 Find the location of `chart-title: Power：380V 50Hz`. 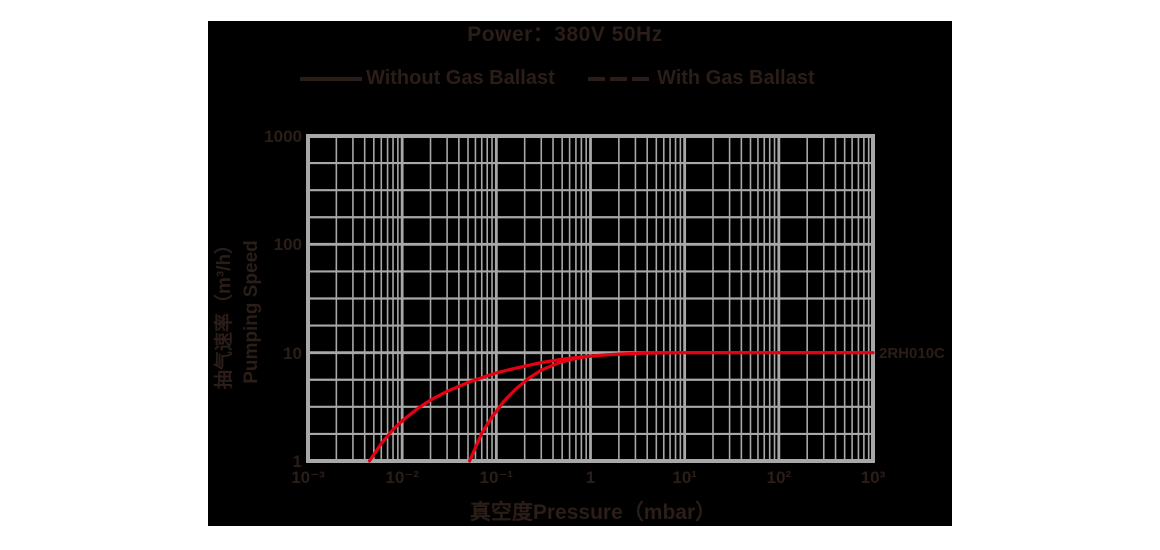

chart-title: Power：380V 50Hz is located at coordinates (565, 34).